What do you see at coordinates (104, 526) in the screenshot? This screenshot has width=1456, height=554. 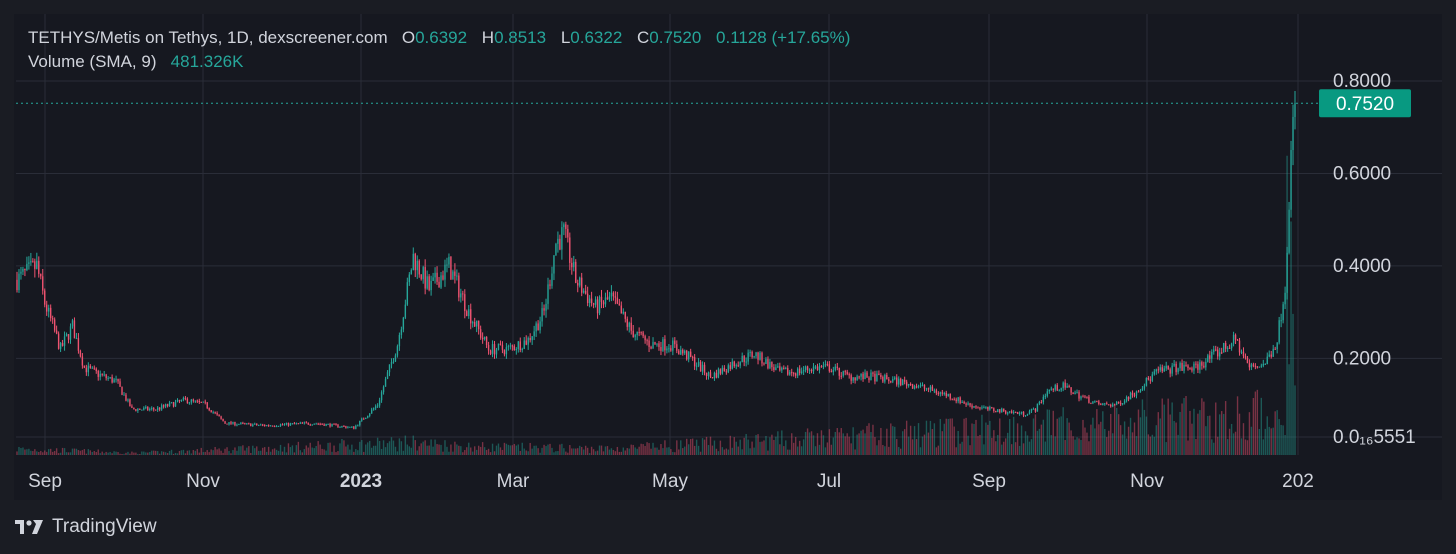 I see `brand-name: TradingView` at bounding box center [104, 526].